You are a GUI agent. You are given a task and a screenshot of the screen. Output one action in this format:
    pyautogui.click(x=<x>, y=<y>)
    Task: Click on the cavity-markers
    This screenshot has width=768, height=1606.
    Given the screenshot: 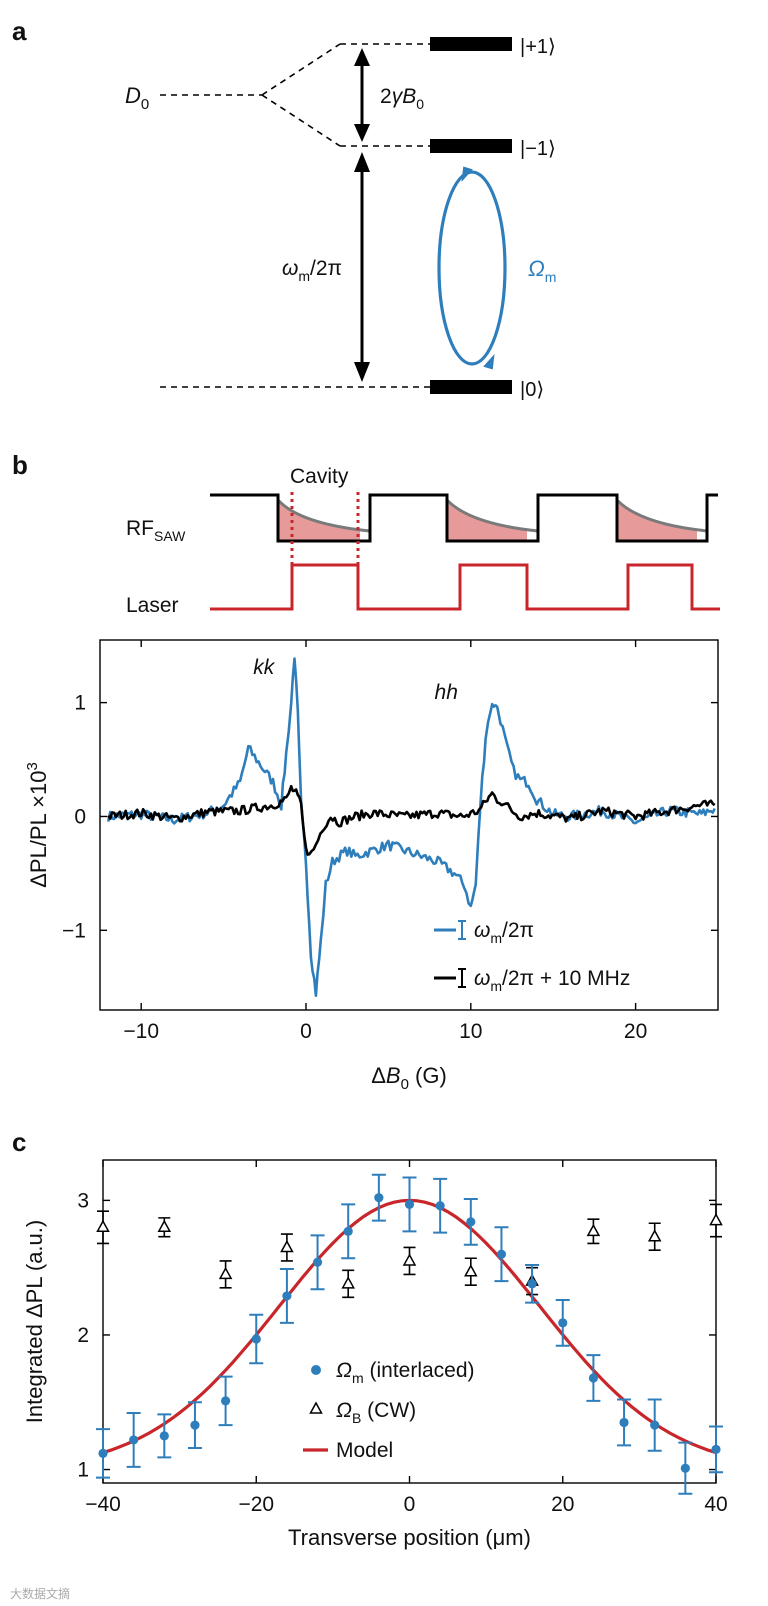 What is the action you would take?
    pyautogui.click(x=325, y=529)
    